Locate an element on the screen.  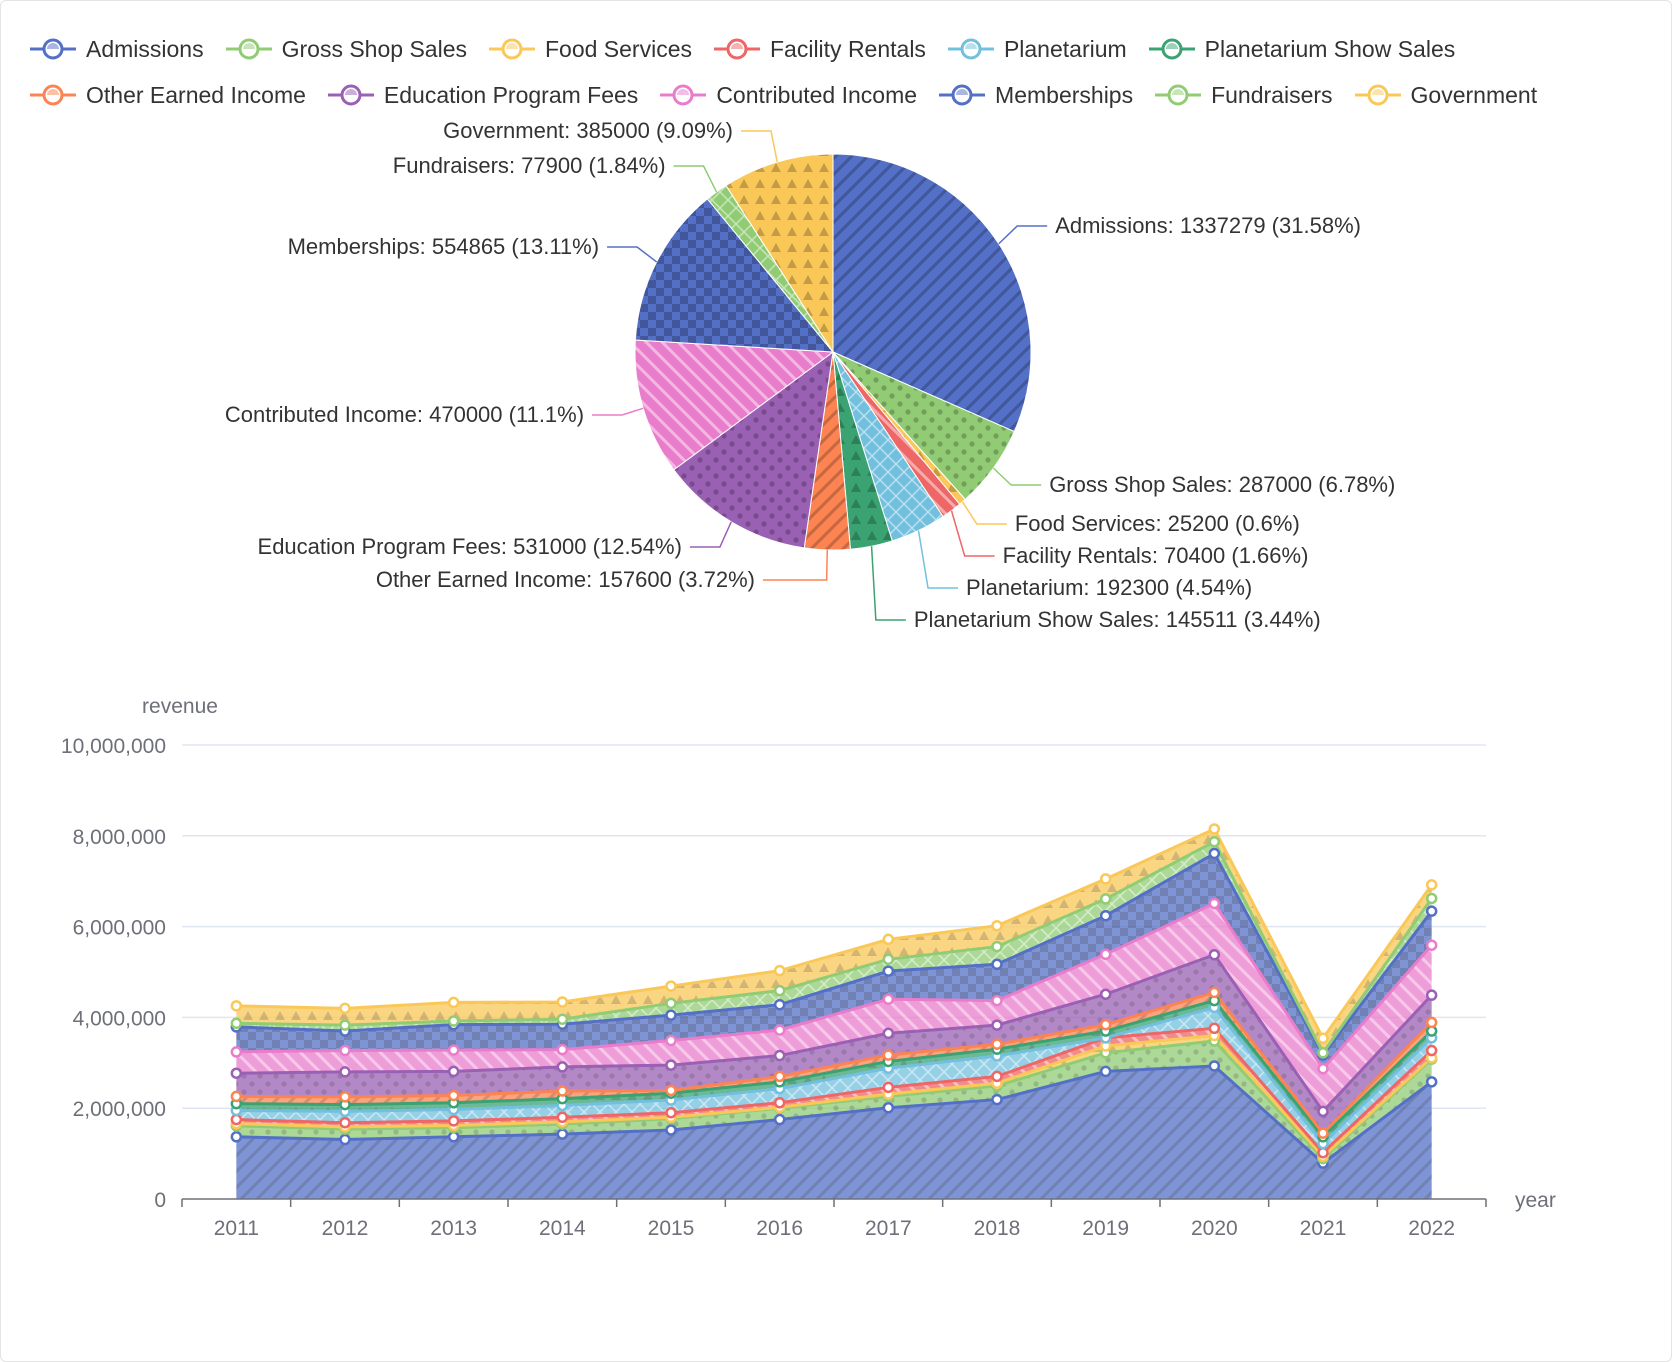
area-memberships is located at coordinates (834, 961).